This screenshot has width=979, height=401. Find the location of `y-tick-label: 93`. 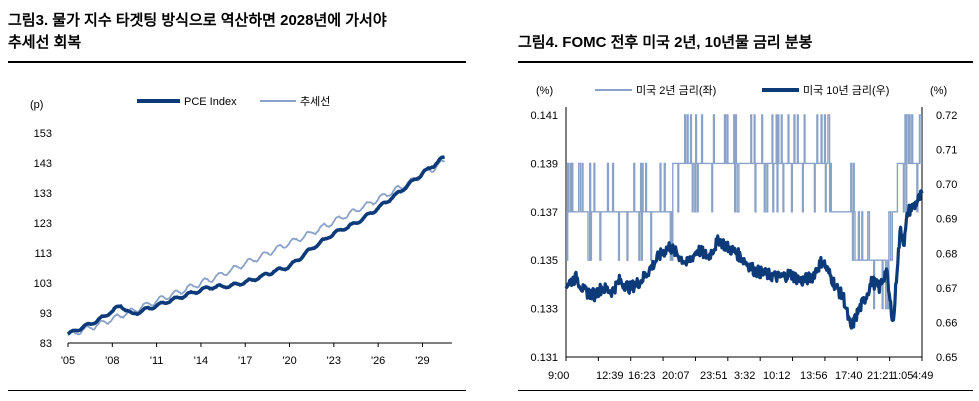

y-tick-label: 93 is located at coordinates (46, 314).